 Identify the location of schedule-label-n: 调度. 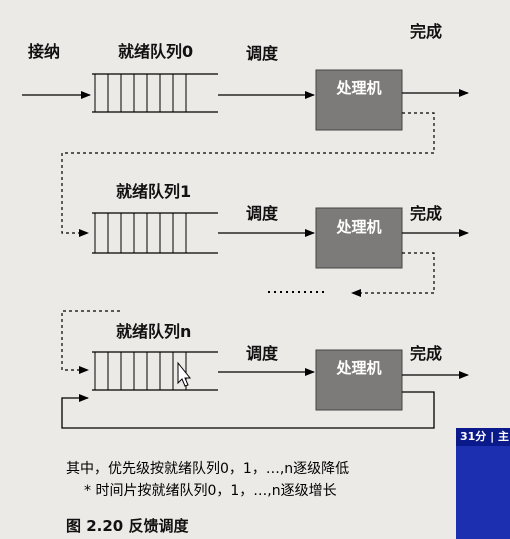
(262, 353).